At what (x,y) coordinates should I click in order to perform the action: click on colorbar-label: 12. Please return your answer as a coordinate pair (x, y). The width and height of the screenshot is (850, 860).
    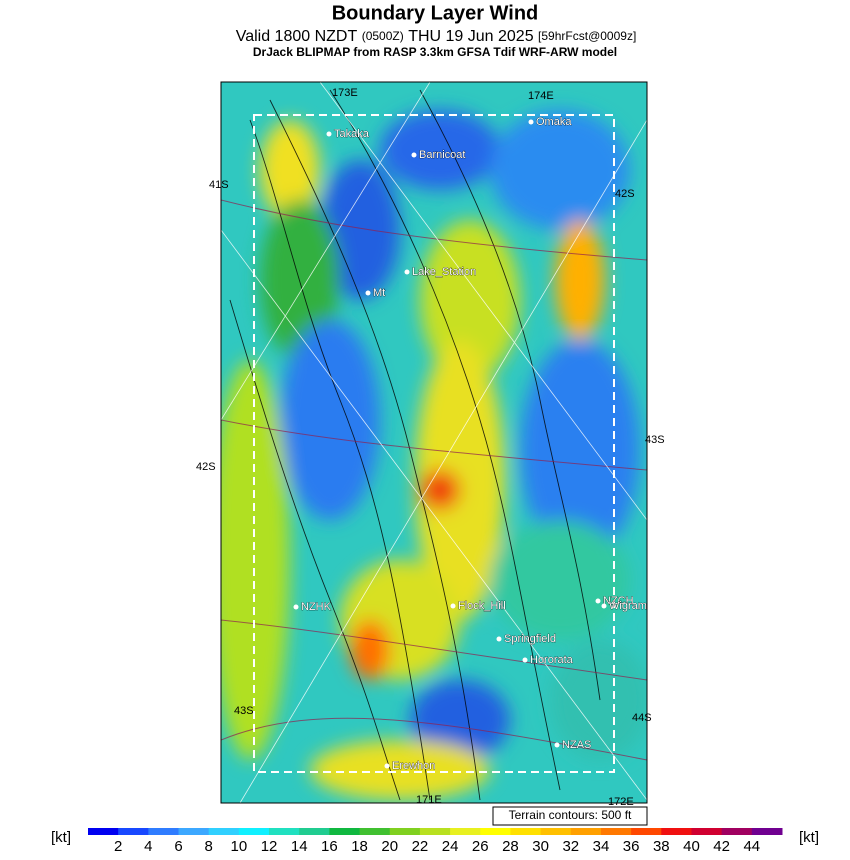
    Looking at the image, I should click on (269, 846).